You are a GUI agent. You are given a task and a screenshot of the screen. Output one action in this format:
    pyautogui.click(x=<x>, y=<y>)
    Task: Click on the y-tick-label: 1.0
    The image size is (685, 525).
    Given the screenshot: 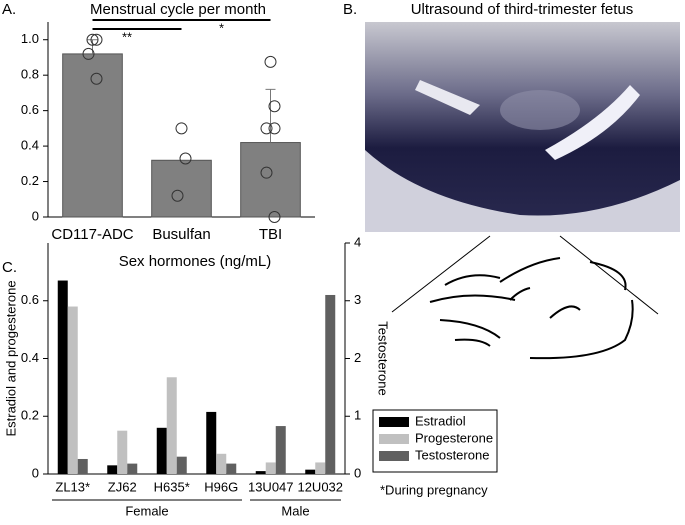 What is the action you would take?
    pyautogui.click(x=30, y=38)
    